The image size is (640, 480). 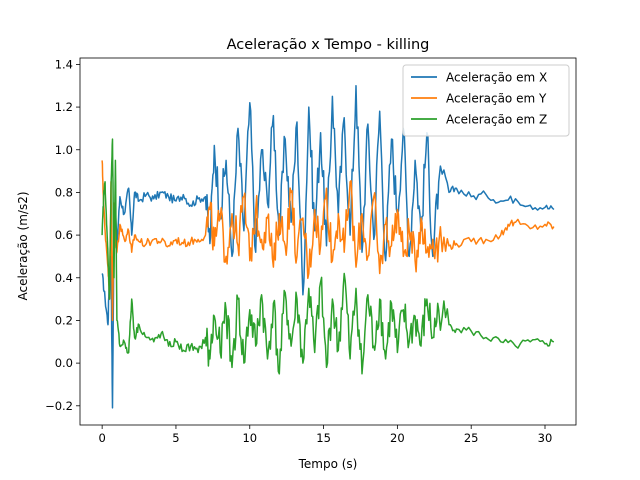 I want to click on y-tick-label: 0.2, so click(x=64, y=320).